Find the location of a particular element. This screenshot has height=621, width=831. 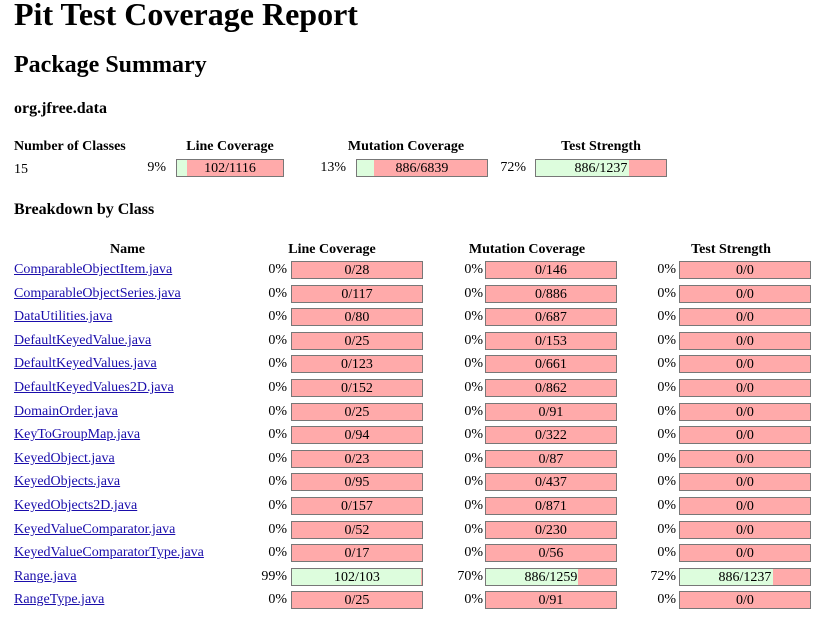

summary-line-coverage-bar: 102/1116 is located at coordinates (230, 168).